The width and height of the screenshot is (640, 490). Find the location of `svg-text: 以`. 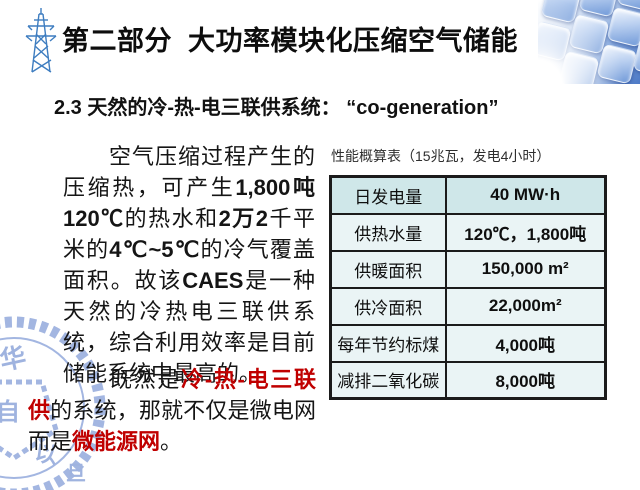

svg-text: 以 is located at coordinates (45, 454).